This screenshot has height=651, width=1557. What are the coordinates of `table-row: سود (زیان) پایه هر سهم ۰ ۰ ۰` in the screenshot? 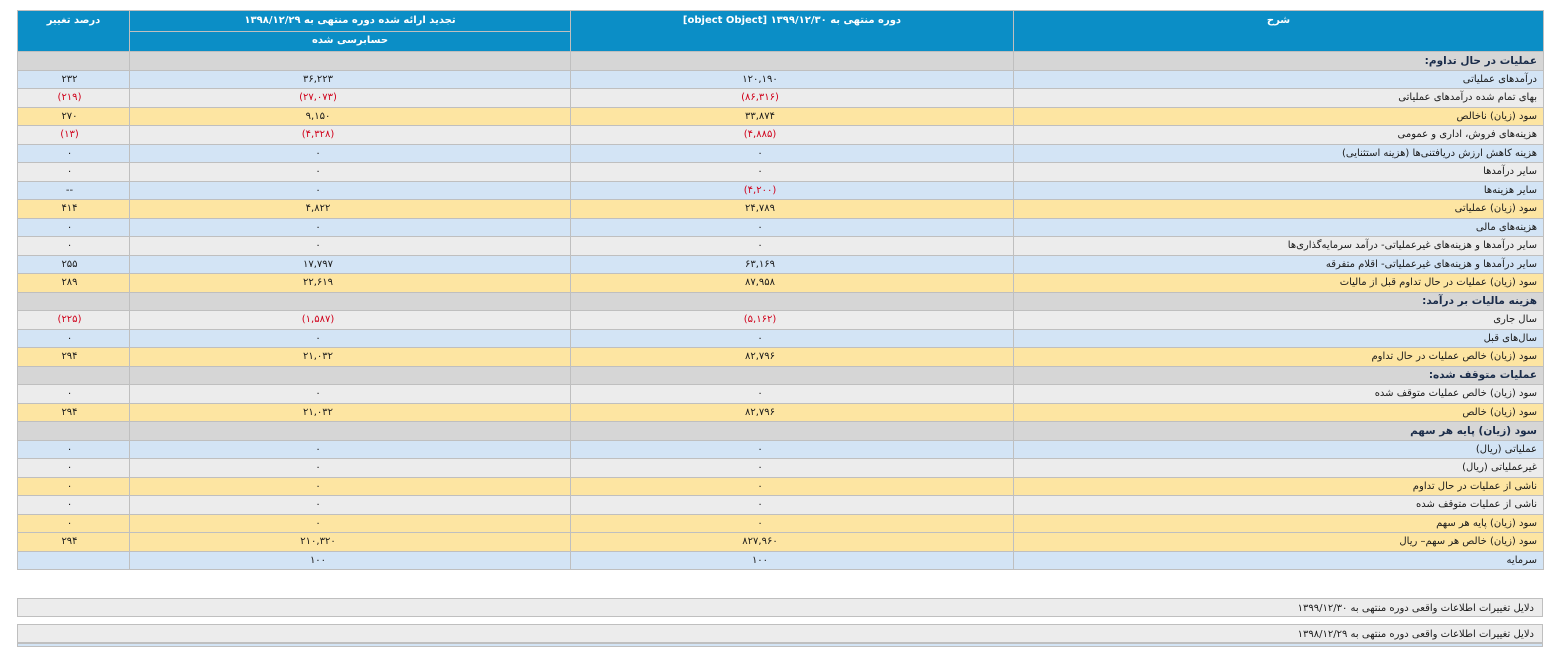 It's located at (780, 523).